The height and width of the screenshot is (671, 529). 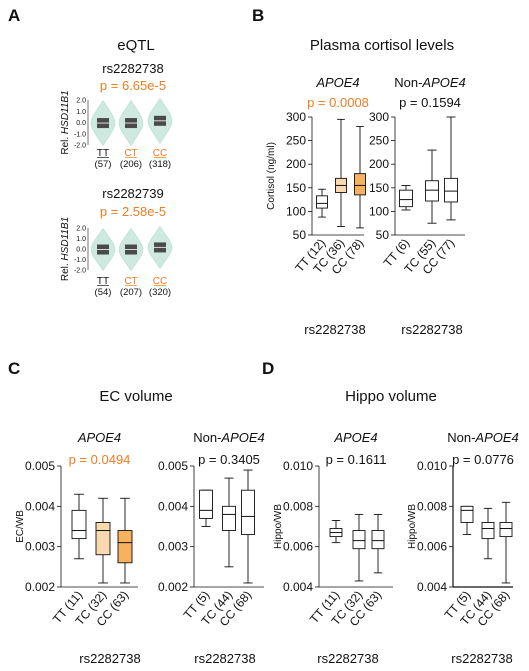 What do you see at coordinates (133, 85) in the screenshot?
I see `eqtl-pvalue: p = 6.65e-5` at bounding box center [133, 85].